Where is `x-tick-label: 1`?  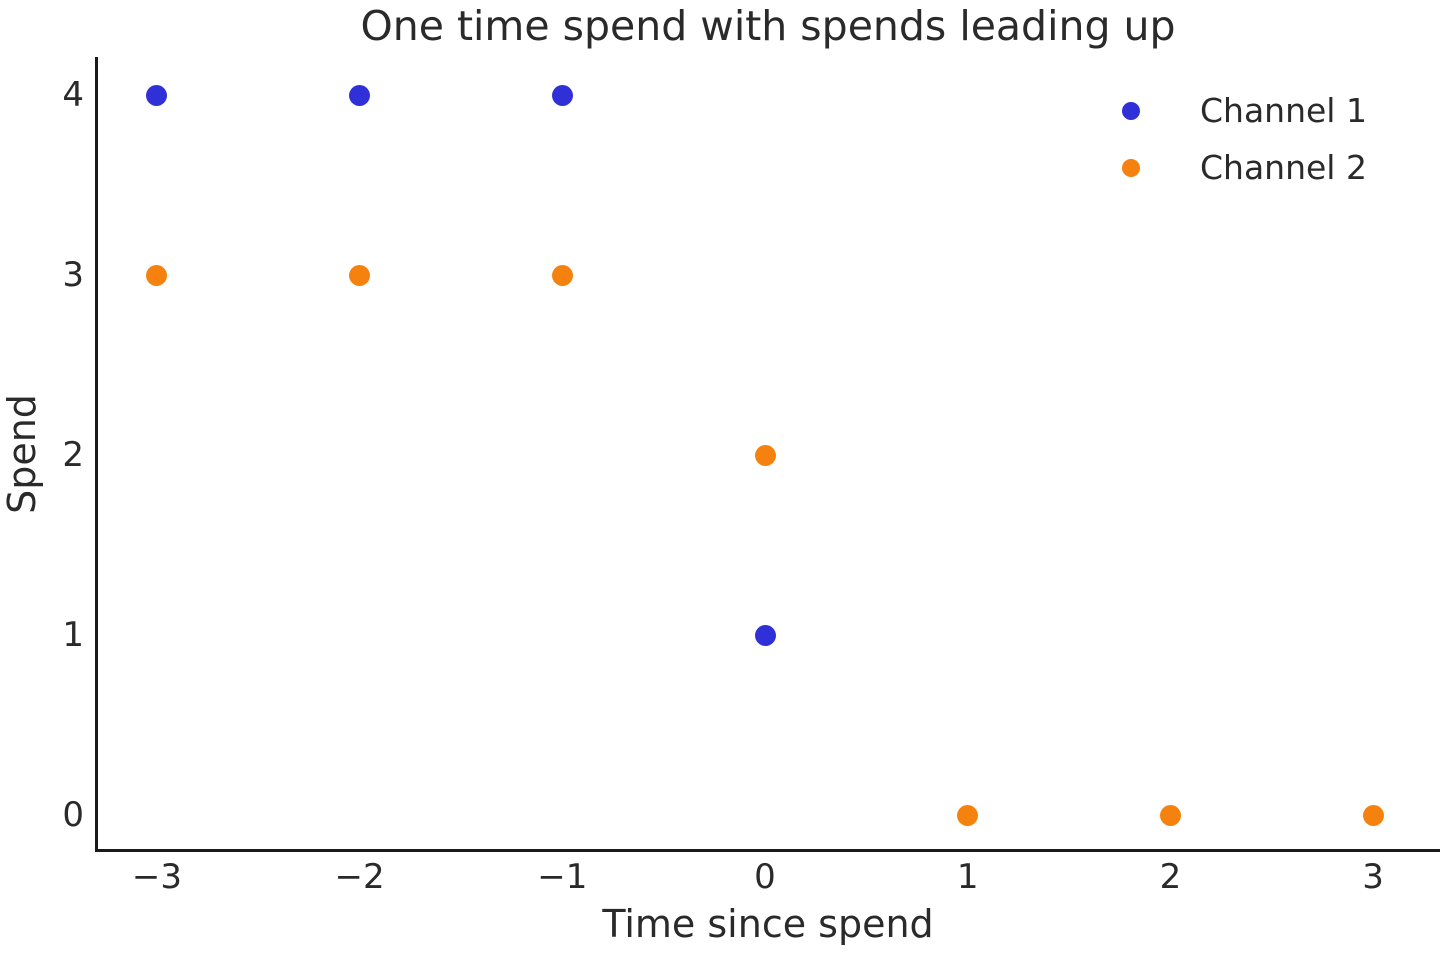 x-tick-label: 1 is located at coordinates (967, 877).